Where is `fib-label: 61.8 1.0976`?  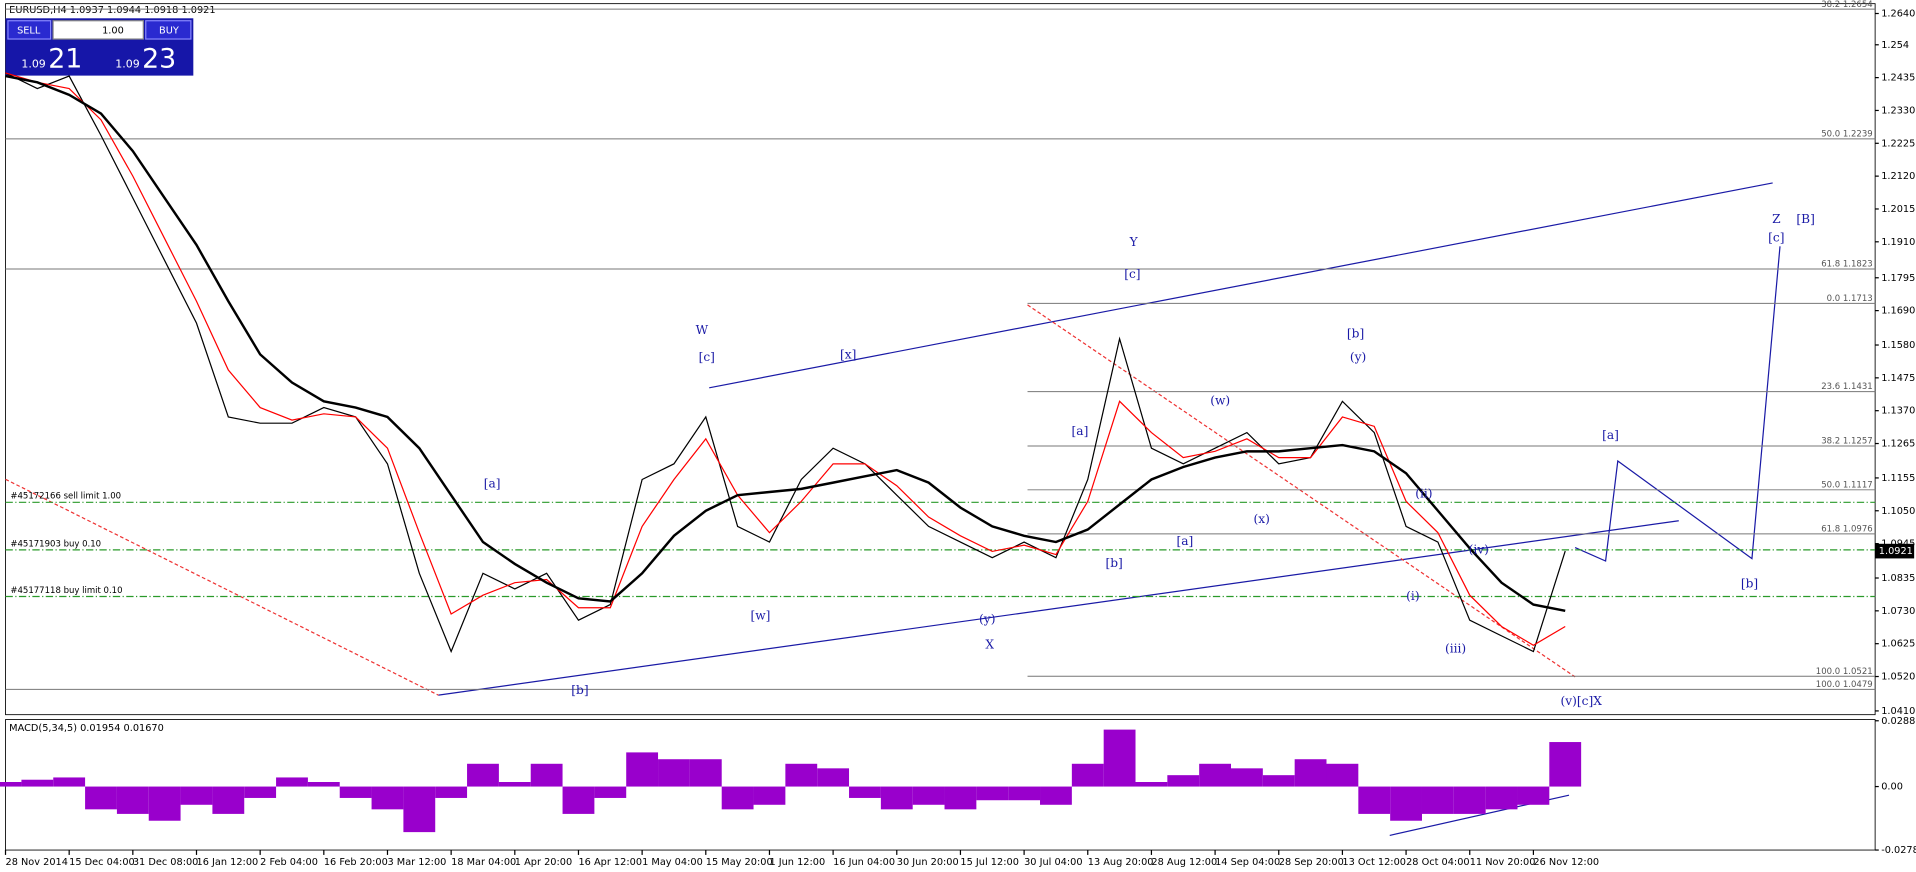
fib-label: 61.8 1.0976 is located at coordinates (1846, 530).